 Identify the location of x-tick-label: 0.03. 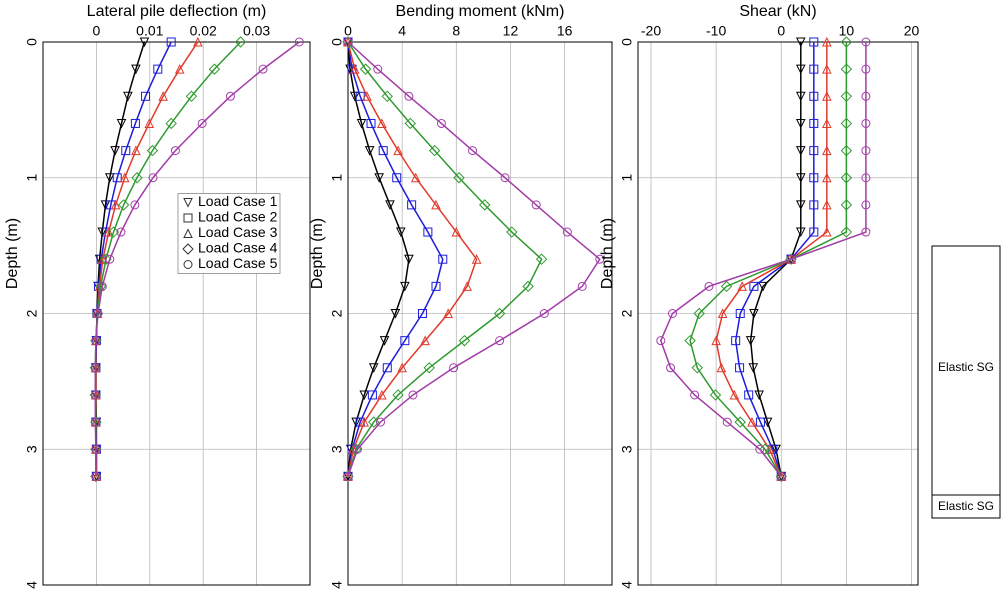
(256, 31).